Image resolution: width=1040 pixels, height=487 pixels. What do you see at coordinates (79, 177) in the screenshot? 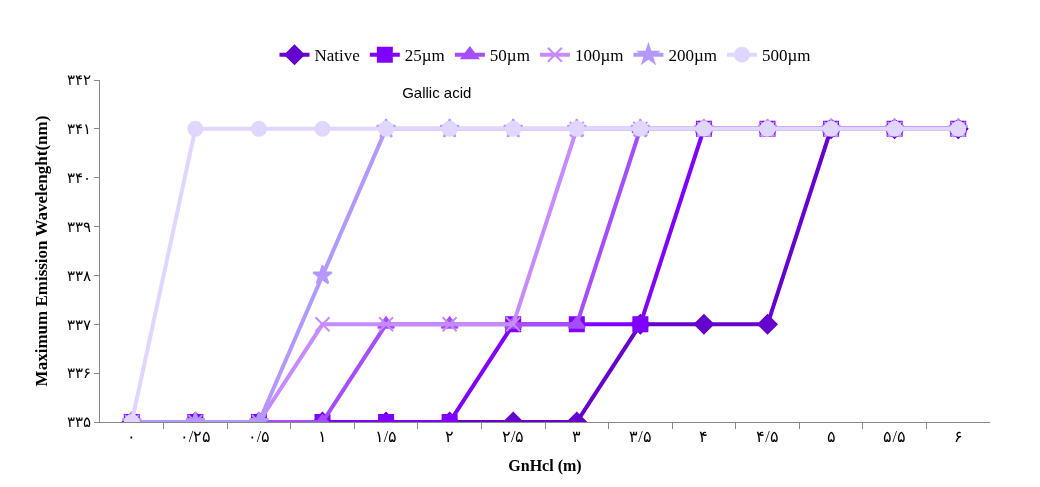
I see `y-tick-label: ۳۴۰` at bounding box center [79, 177].